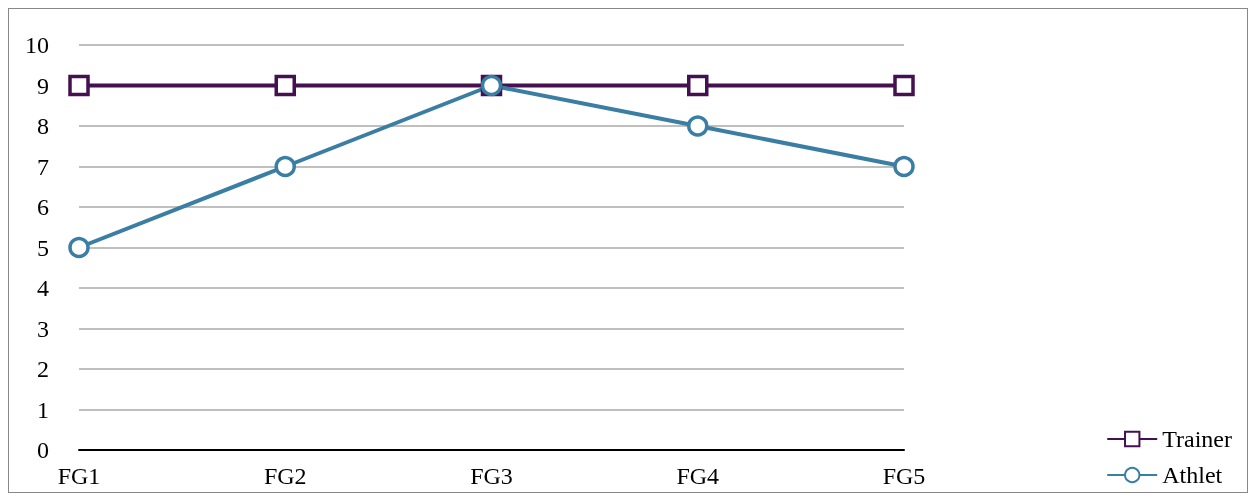 The height and width of the screenshot is (501, 1256). Describe the element at coordinates (43, 369) in the screenshot. I see `y-tick-label: 2` at that location.